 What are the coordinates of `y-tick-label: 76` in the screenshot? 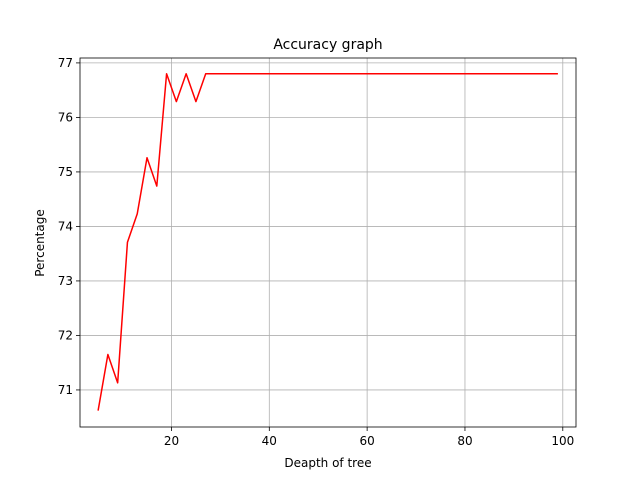 It's located at (65, 117).